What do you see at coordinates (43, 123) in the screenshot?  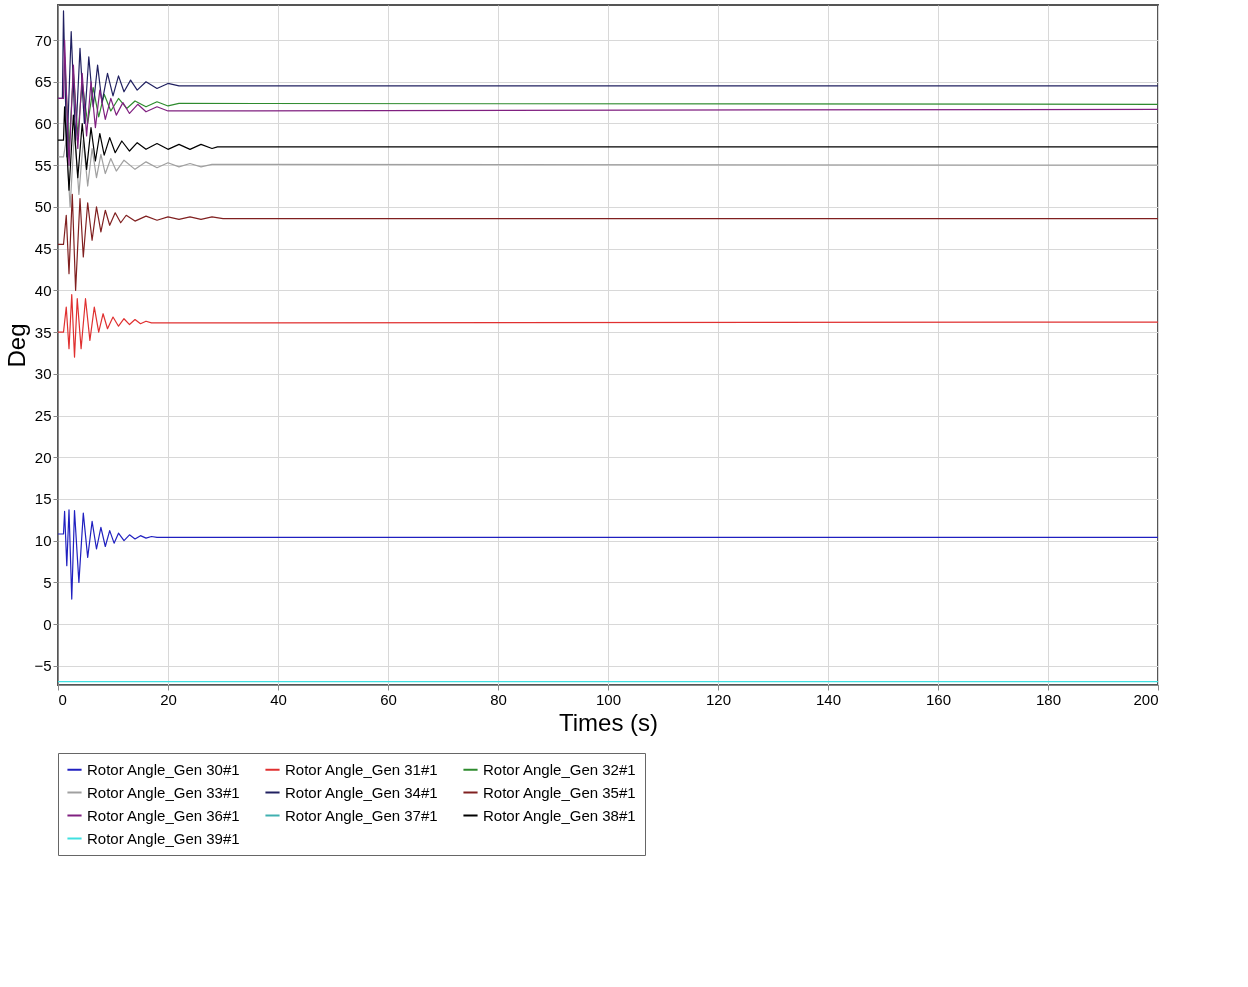 I see `y-tick-label: 60` at bounding box center [43, 123].